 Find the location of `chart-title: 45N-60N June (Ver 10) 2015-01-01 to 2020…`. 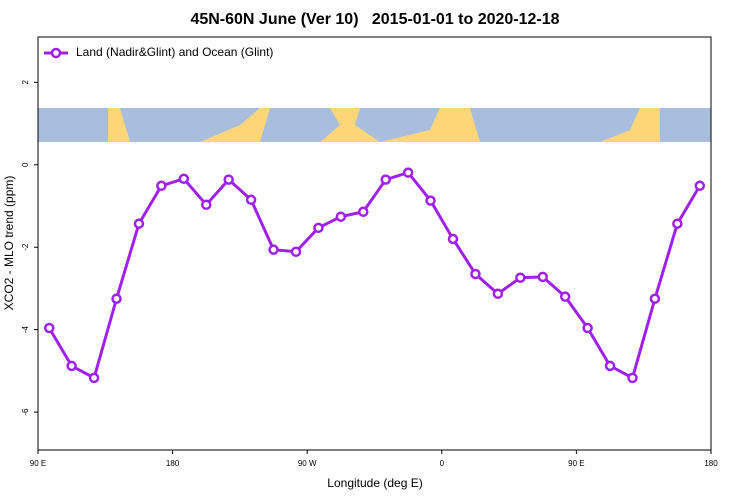

chart-title: 45N-60N June (Ver 10) 2015-01-01 to 2020… is located at coordinates (374, 19).